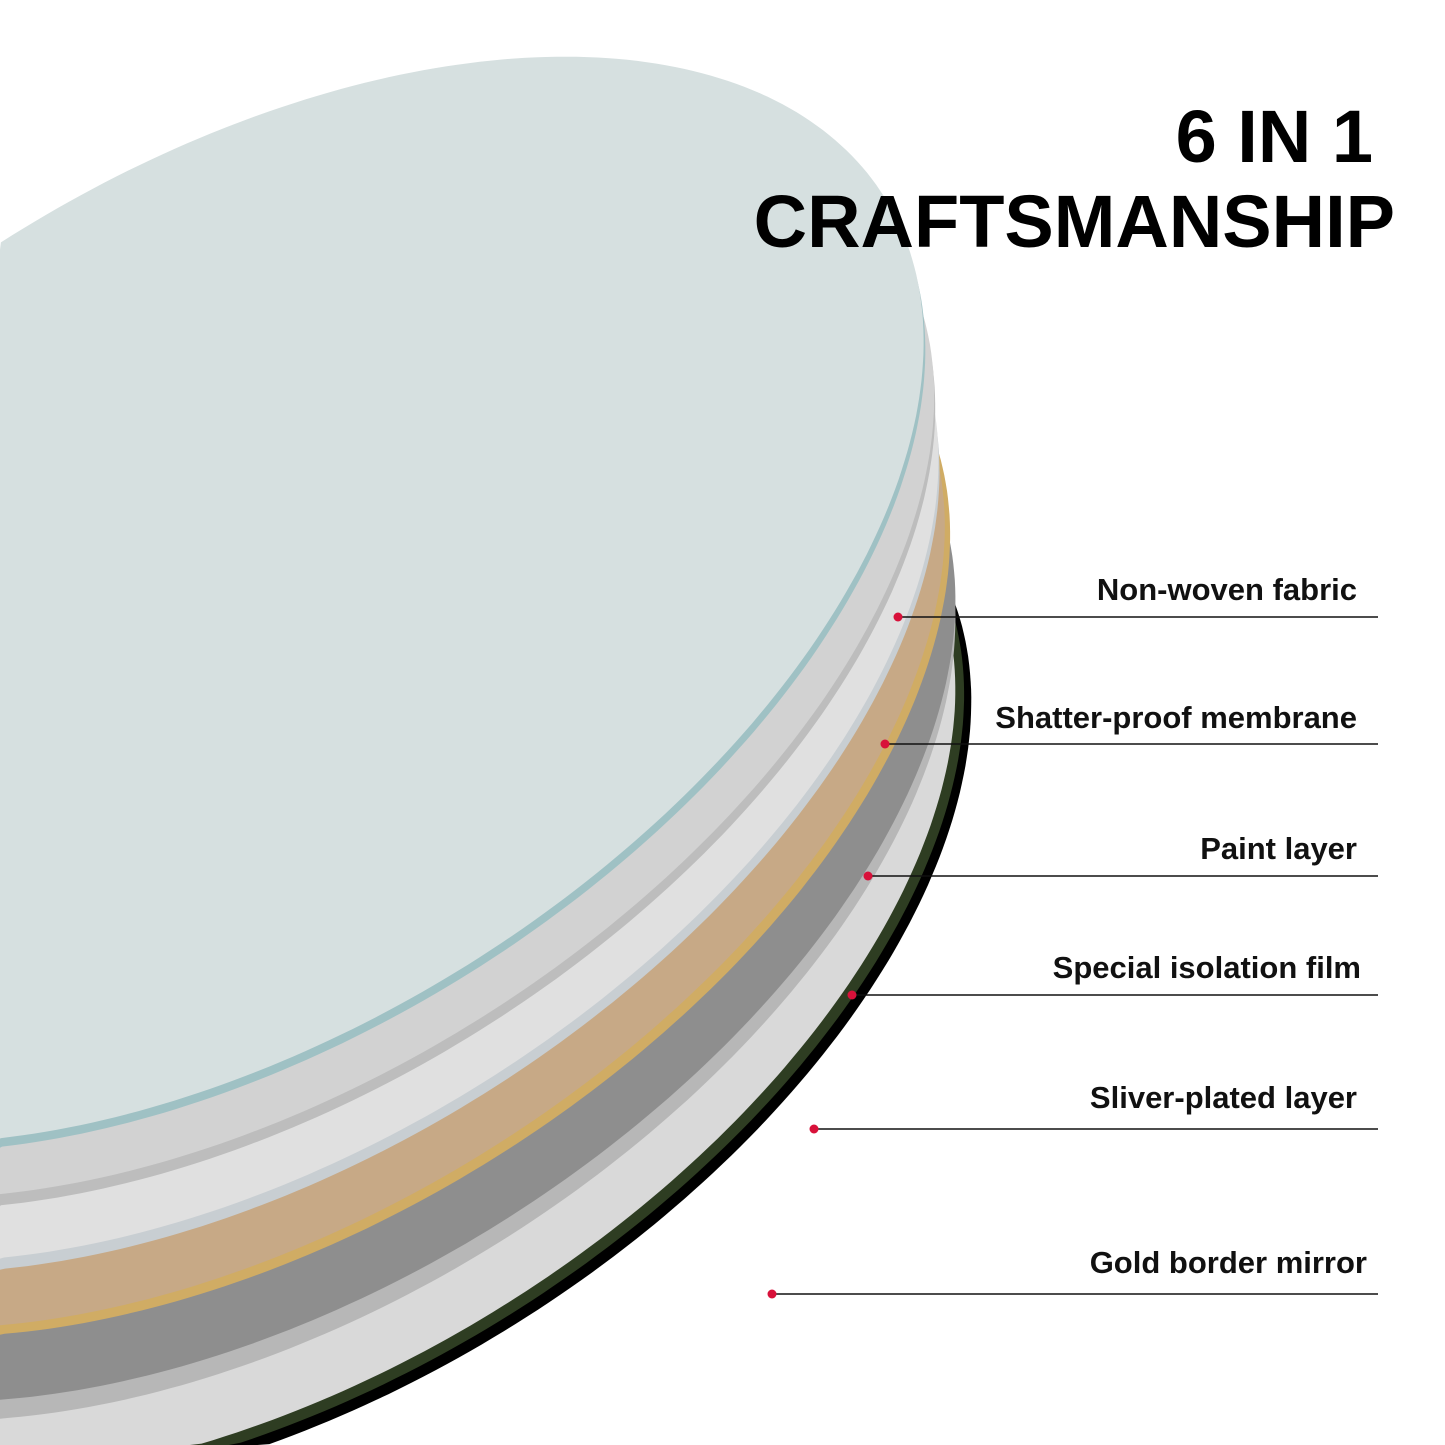 This screenshot has height=1445, width=1445. Describe the element at coordinates (1206, 967) in the screenshot. I see `label-special-isolation-film: Special isolation film` at that location.